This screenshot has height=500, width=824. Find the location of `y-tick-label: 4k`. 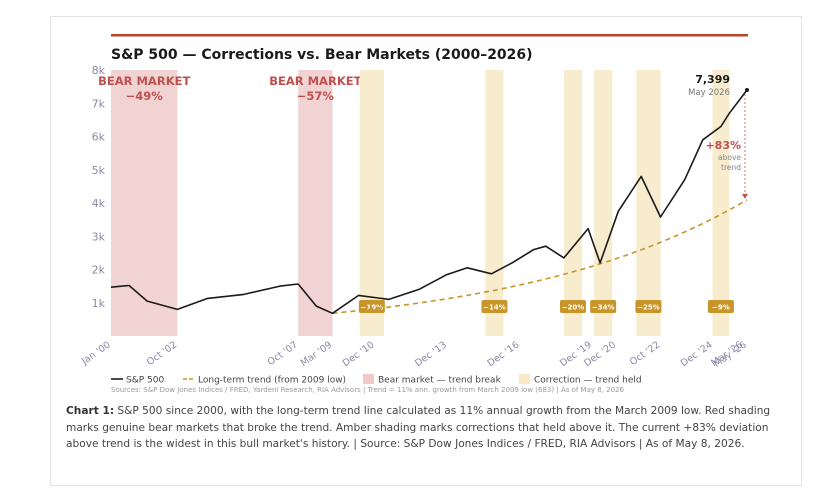

y-tick-label: 4k is located at coordinates (99, 203).